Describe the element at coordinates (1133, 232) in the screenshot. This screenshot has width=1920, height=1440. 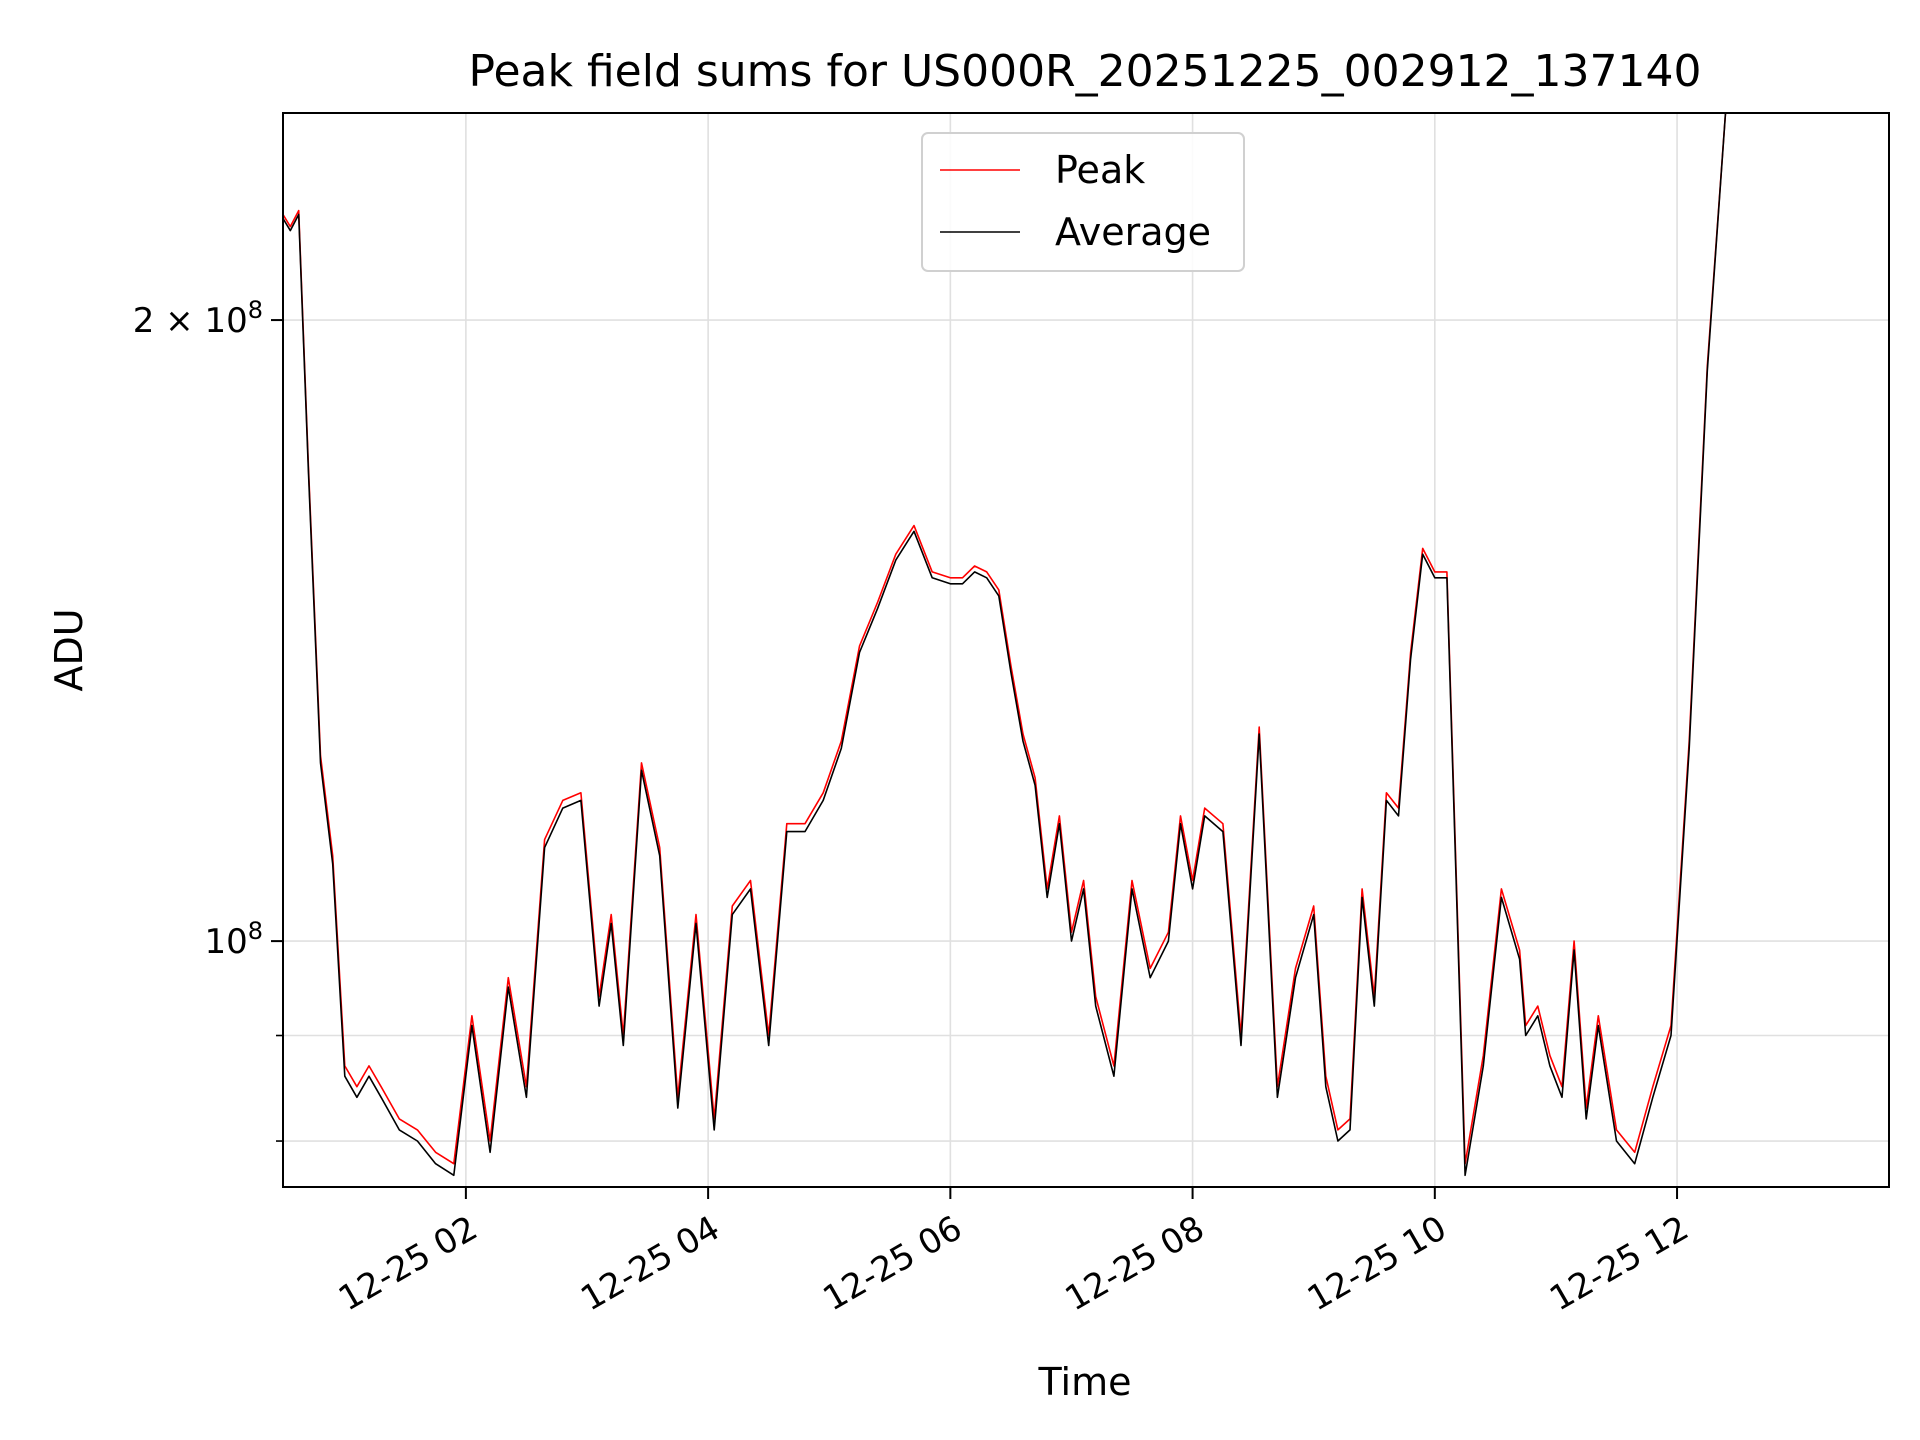
I see `legend-label-average: Average` at that location.